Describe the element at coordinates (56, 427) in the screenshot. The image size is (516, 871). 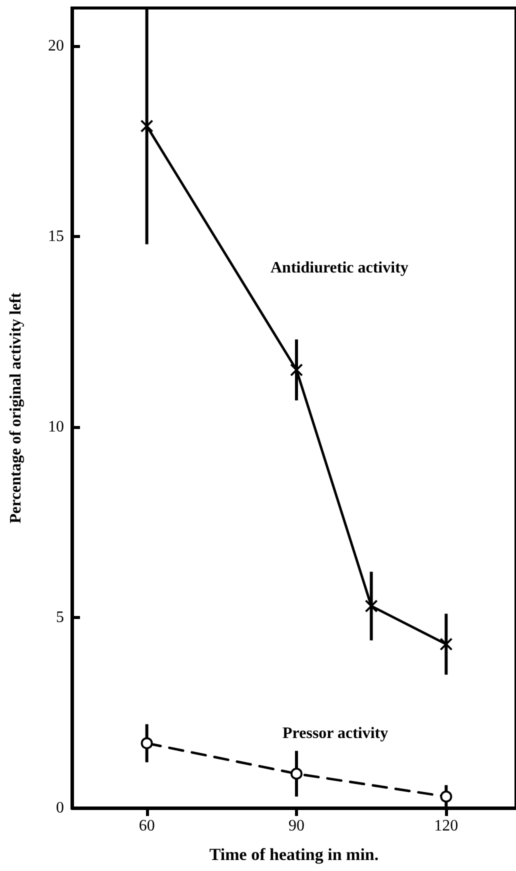
I see `y-tick-label: 10` at that location.